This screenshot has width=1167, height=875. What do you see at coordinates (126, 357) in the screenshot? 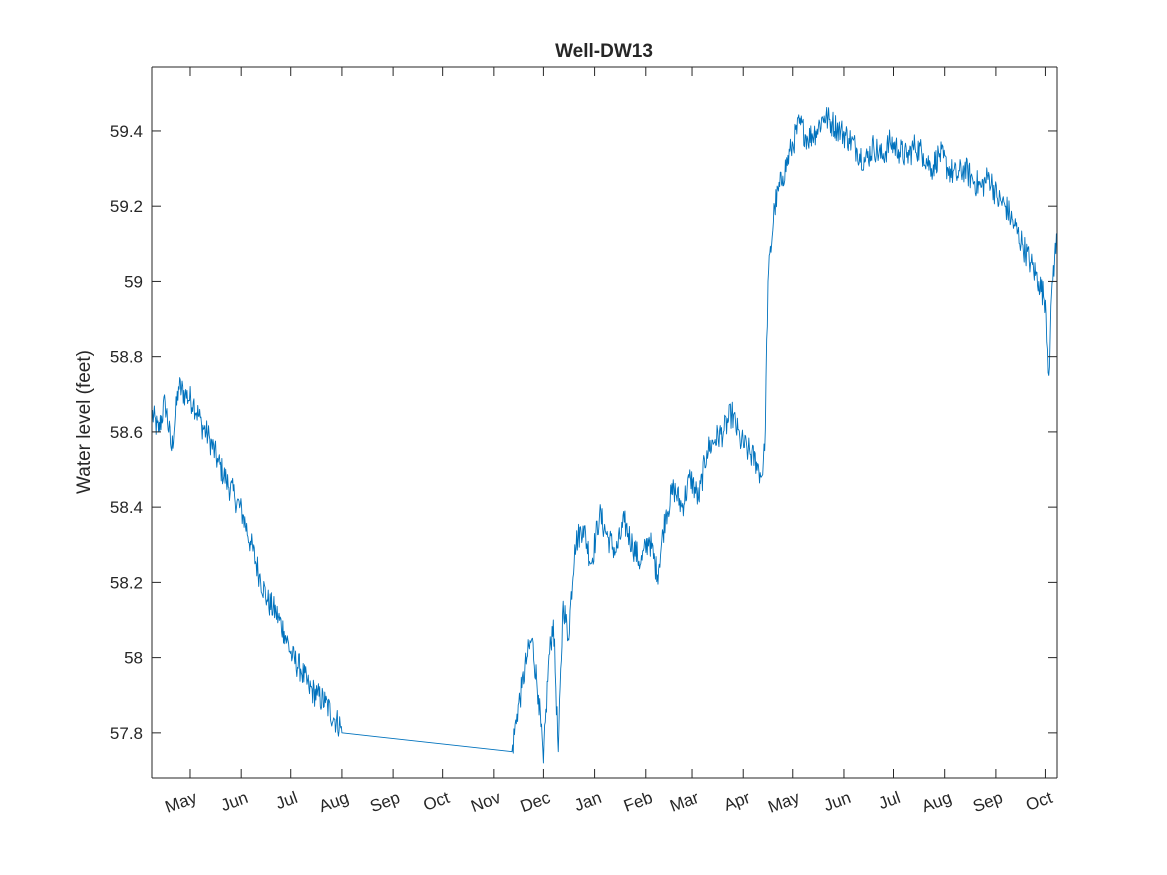
I see `y-tick-label: 58.8` at bounding box center [126, 357].